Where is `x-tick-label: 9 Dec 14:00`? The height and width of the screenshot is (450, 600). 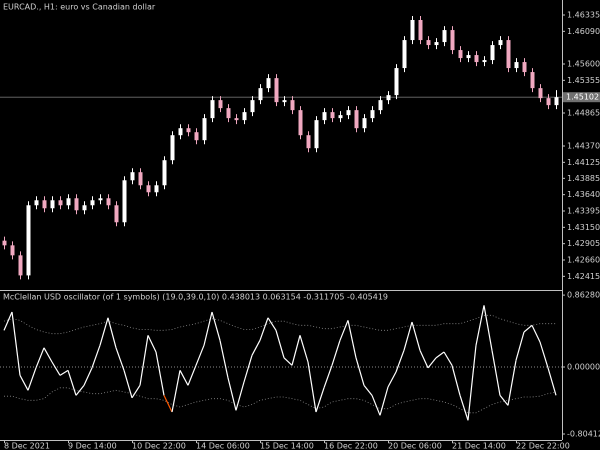 x-tick-label: 9 Dec 14:00 is located at coordinates (92, 446).